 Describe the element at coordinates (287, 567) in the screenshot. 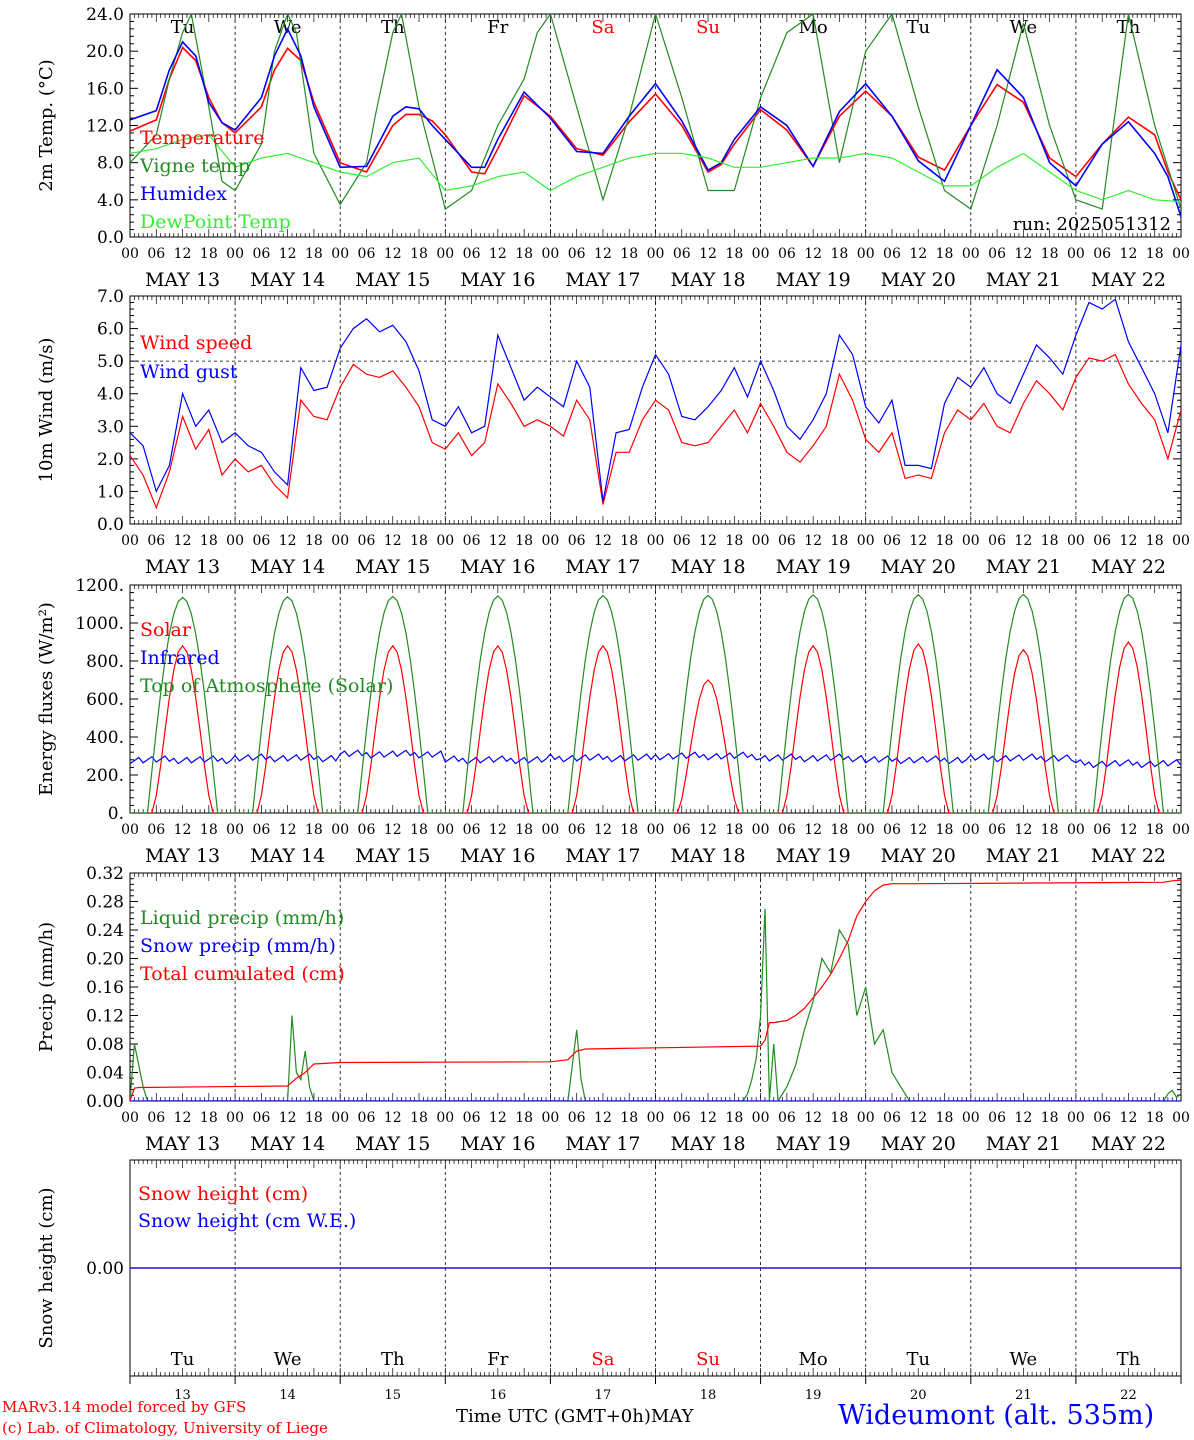

I see `day-label: MAY 14` at that location.